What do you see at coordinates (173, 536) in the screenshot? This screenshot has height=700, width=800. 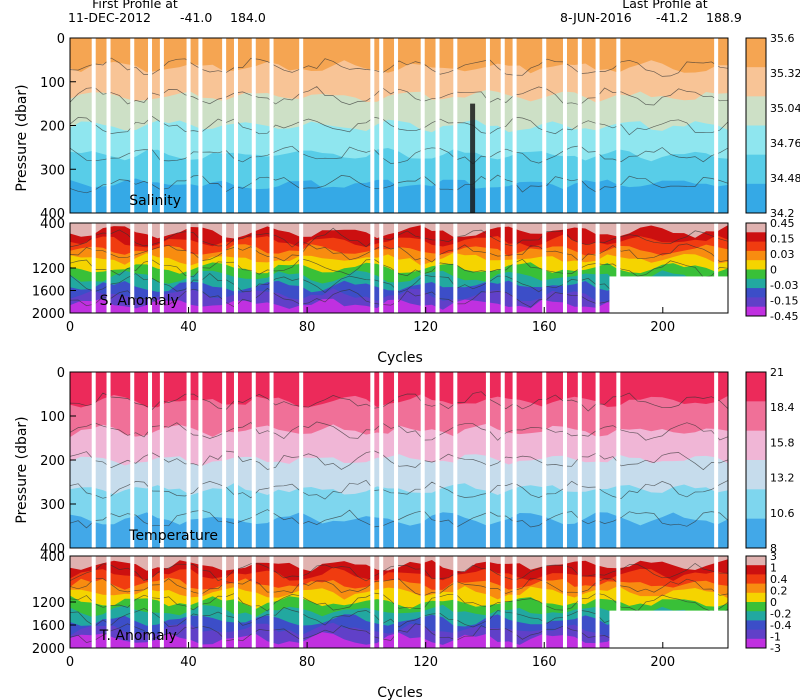 I see `temperature-label: Temperature` at bounding box center [173, 536].